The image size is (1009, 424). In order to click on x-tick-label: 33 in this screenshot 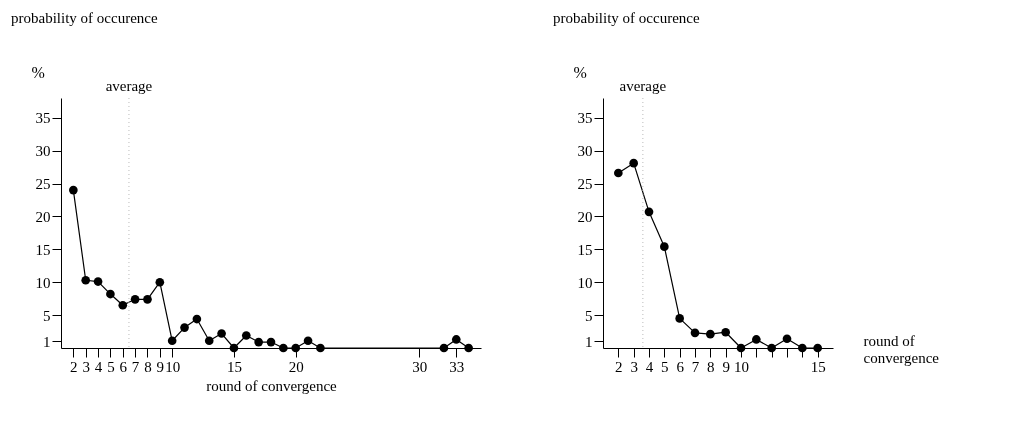, I will do `click(457, 366)`.